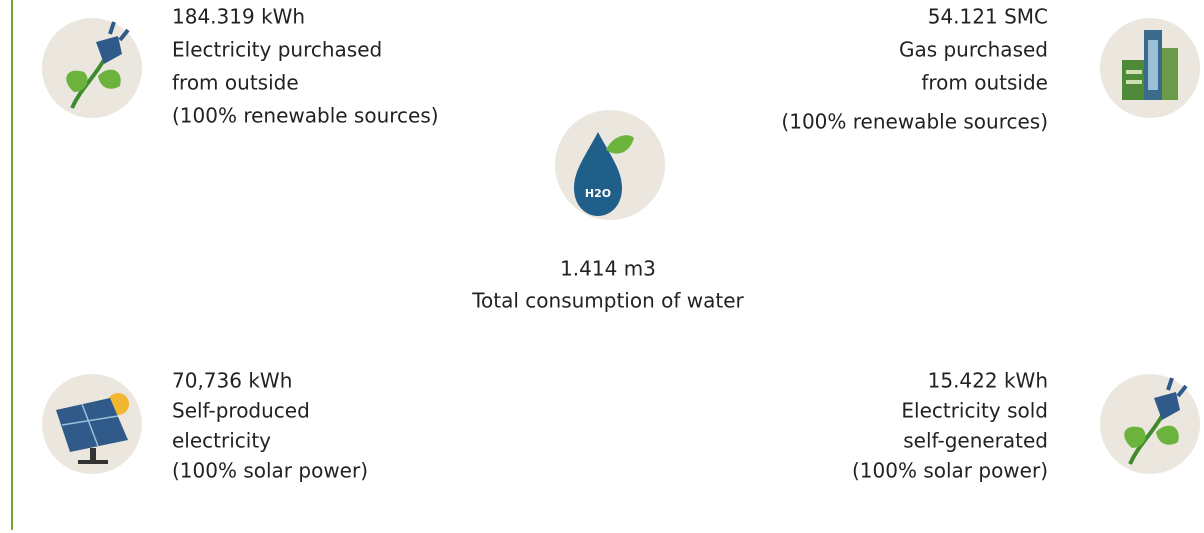 The width and height of the screenshot is (1204, 533). I want to click on svg-text: H2O, so click(598, 193).